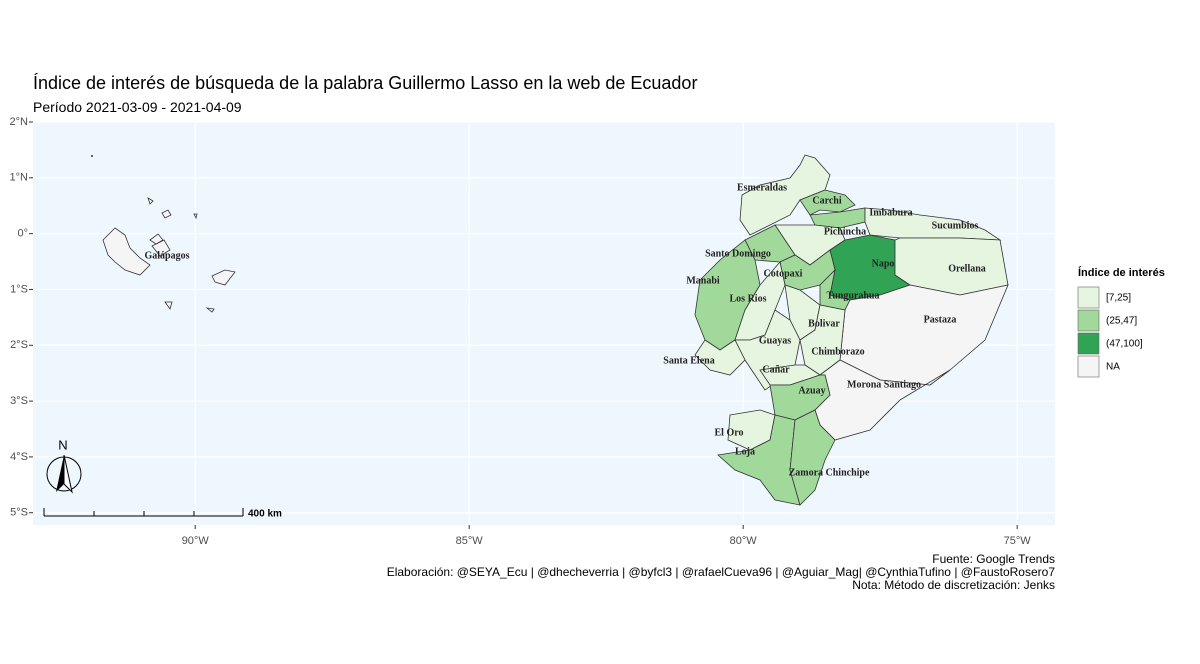  I want to click on province-label: Tungurahua, so click(853, 295).